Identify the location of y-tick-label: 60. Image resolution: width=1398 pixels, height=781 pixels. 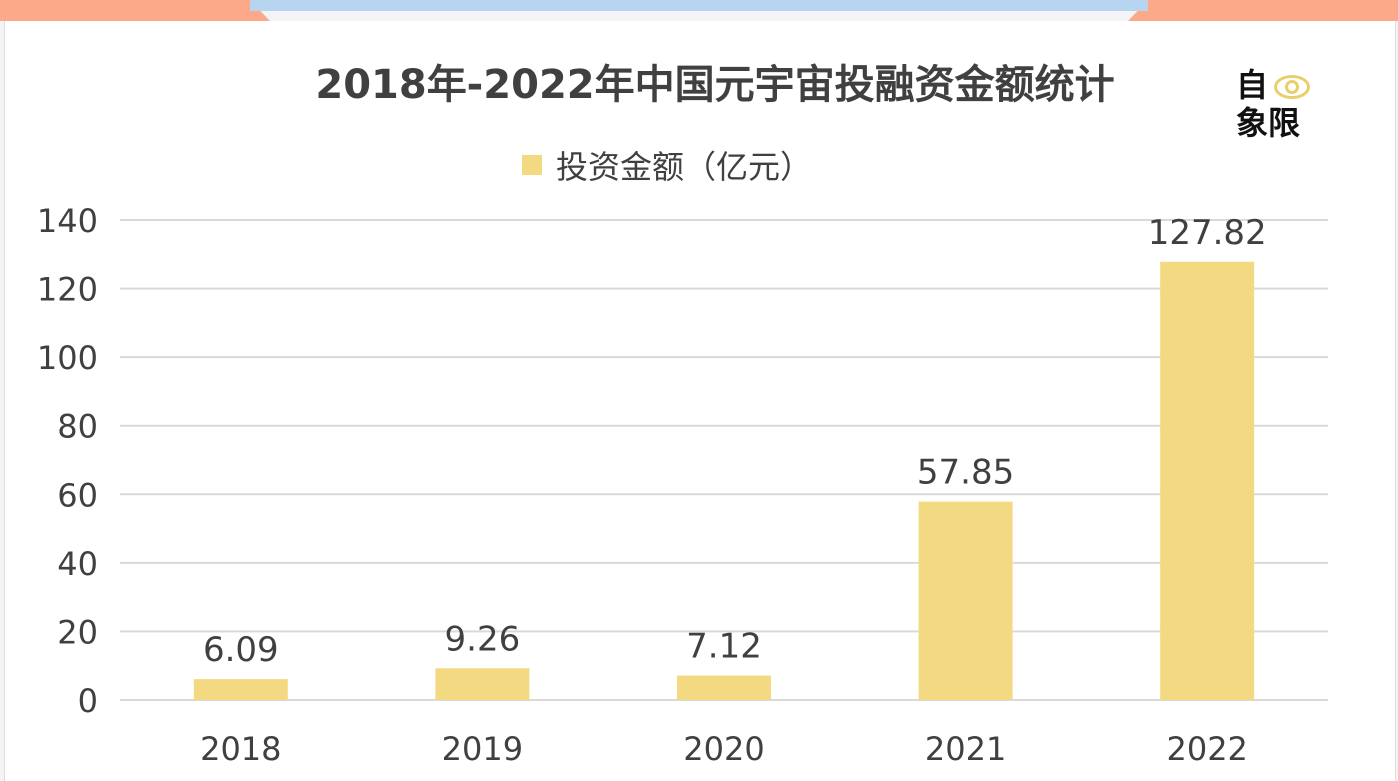
(77, 495).